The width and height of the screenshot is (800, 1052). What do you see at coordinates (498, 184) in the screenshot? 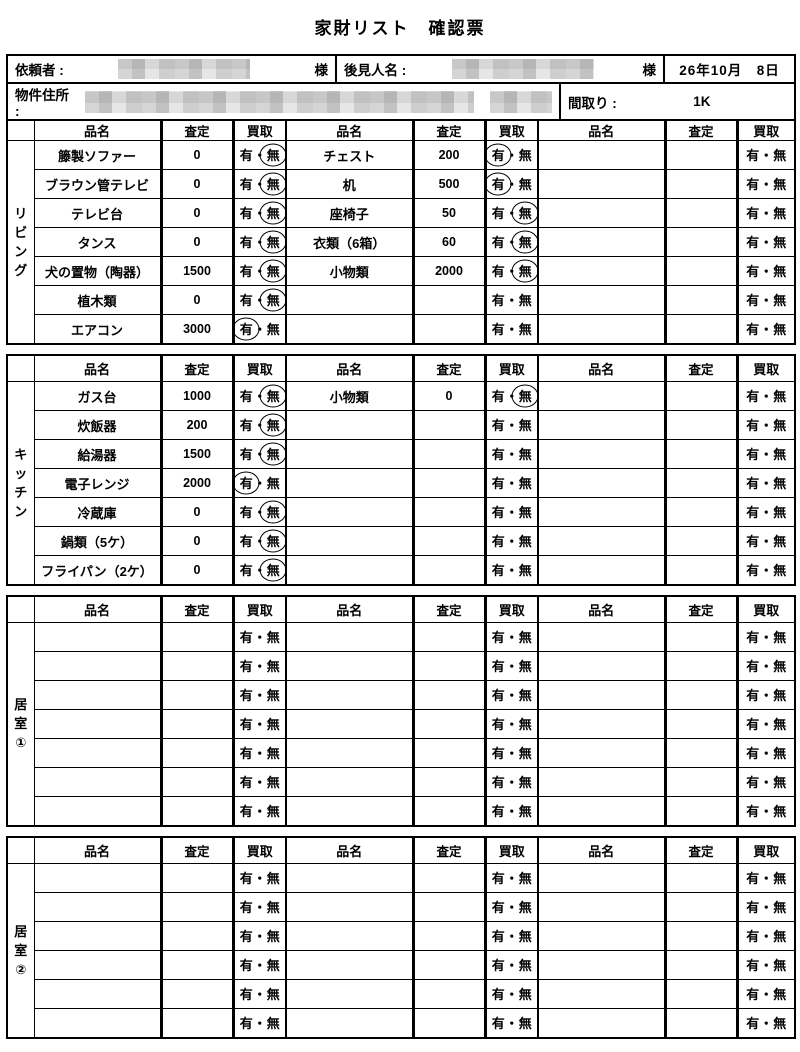
I see `purchase-yes-circled: 有` at bounding box center [498, 184].